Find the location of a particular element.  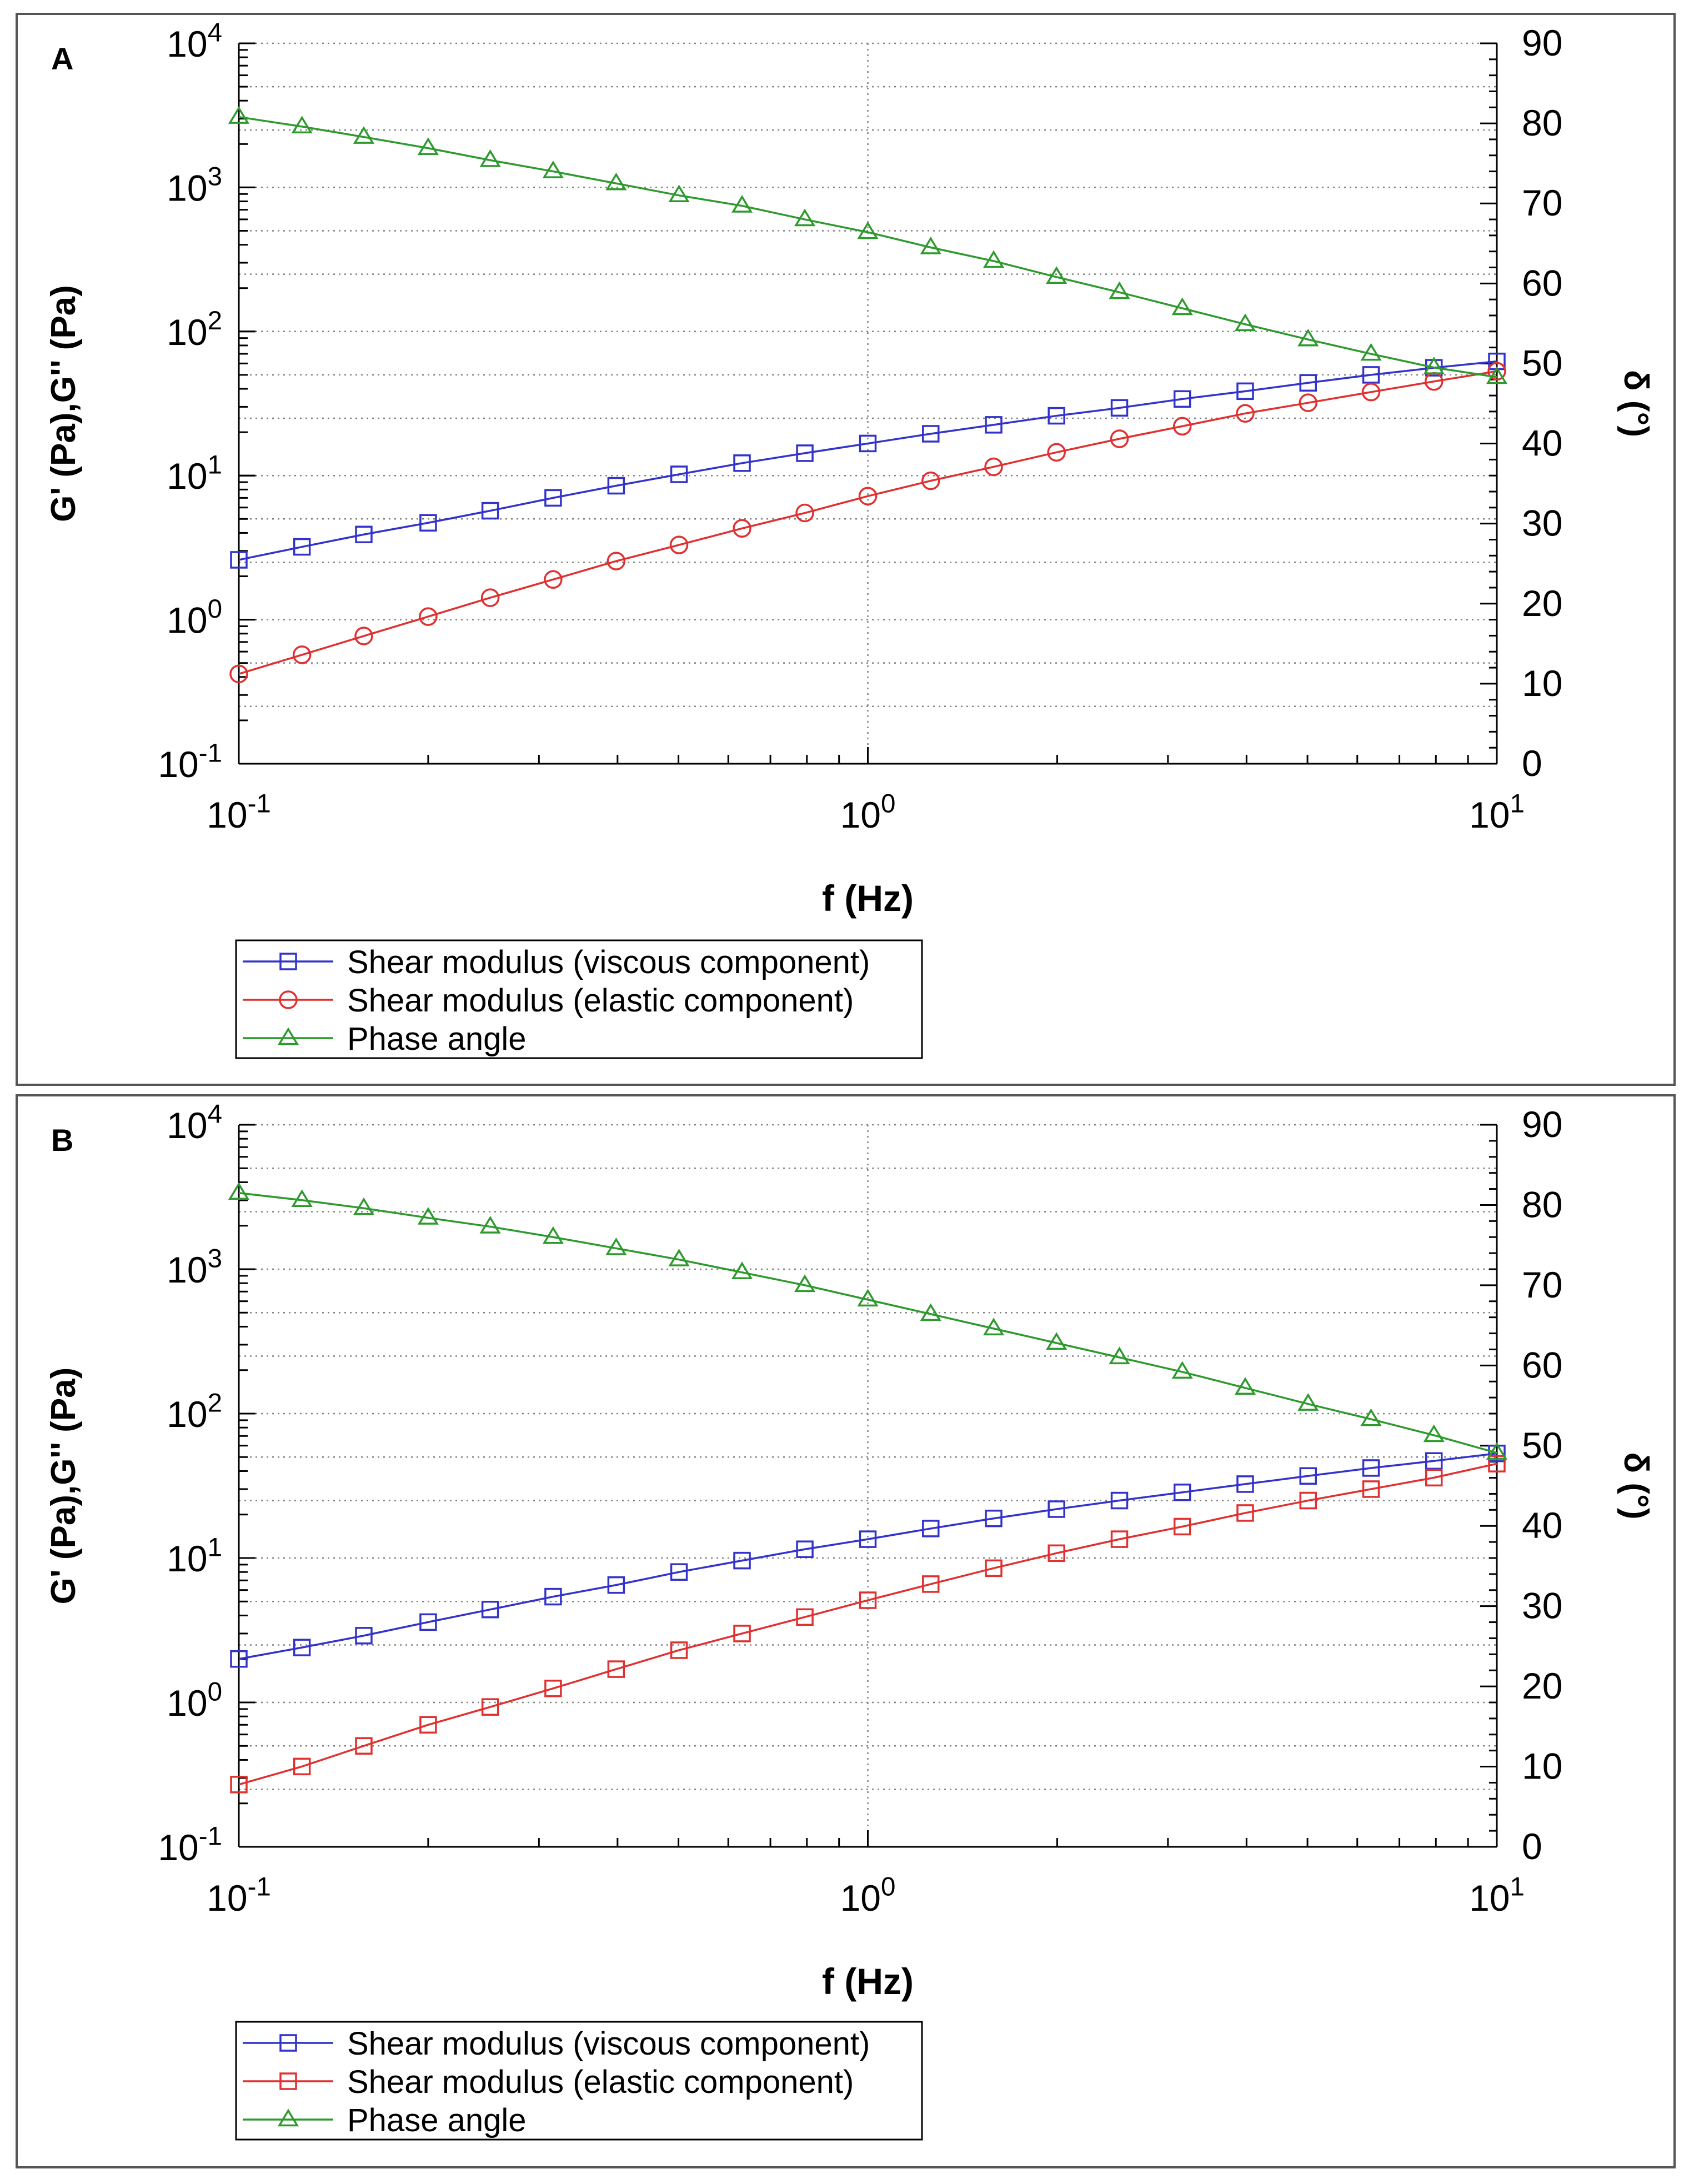

x-tick-label-exp: 0 is located at coordinates (888, 1887).